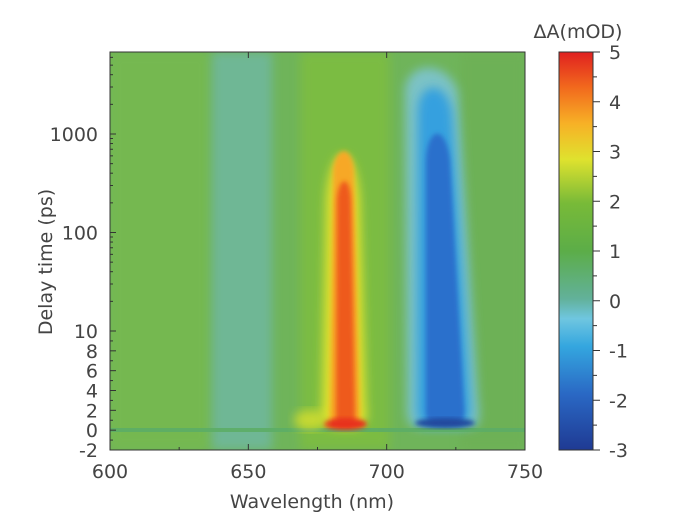 This screenshot has width=697, height=528. What do you see at coordinates (576, 251) in the screenshot?
I see `colorbar-gradient` at bounding box center [576, 251].